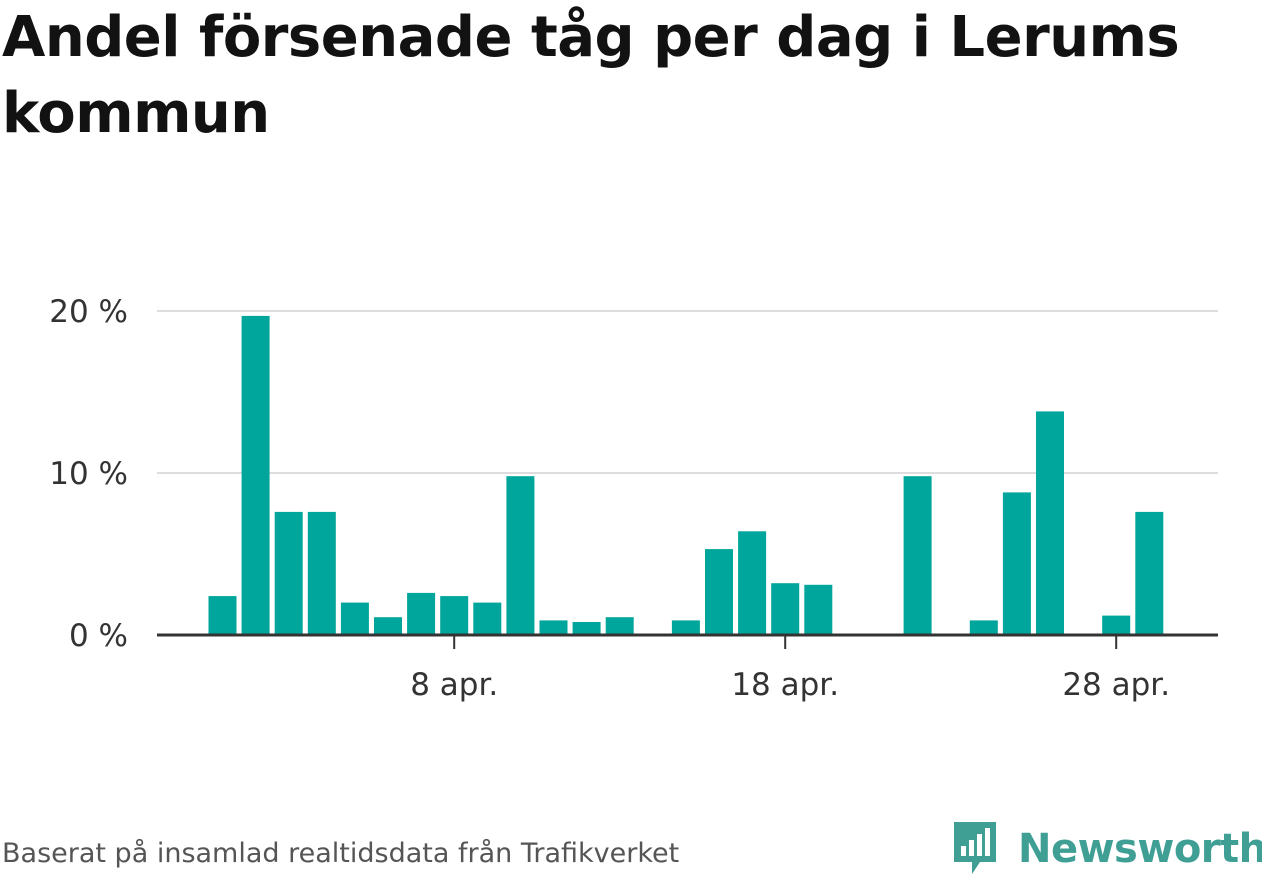 This screenshot has height=880, width=1262. I want to click on y-tick-label-10: 10 %, so click(88, 474).